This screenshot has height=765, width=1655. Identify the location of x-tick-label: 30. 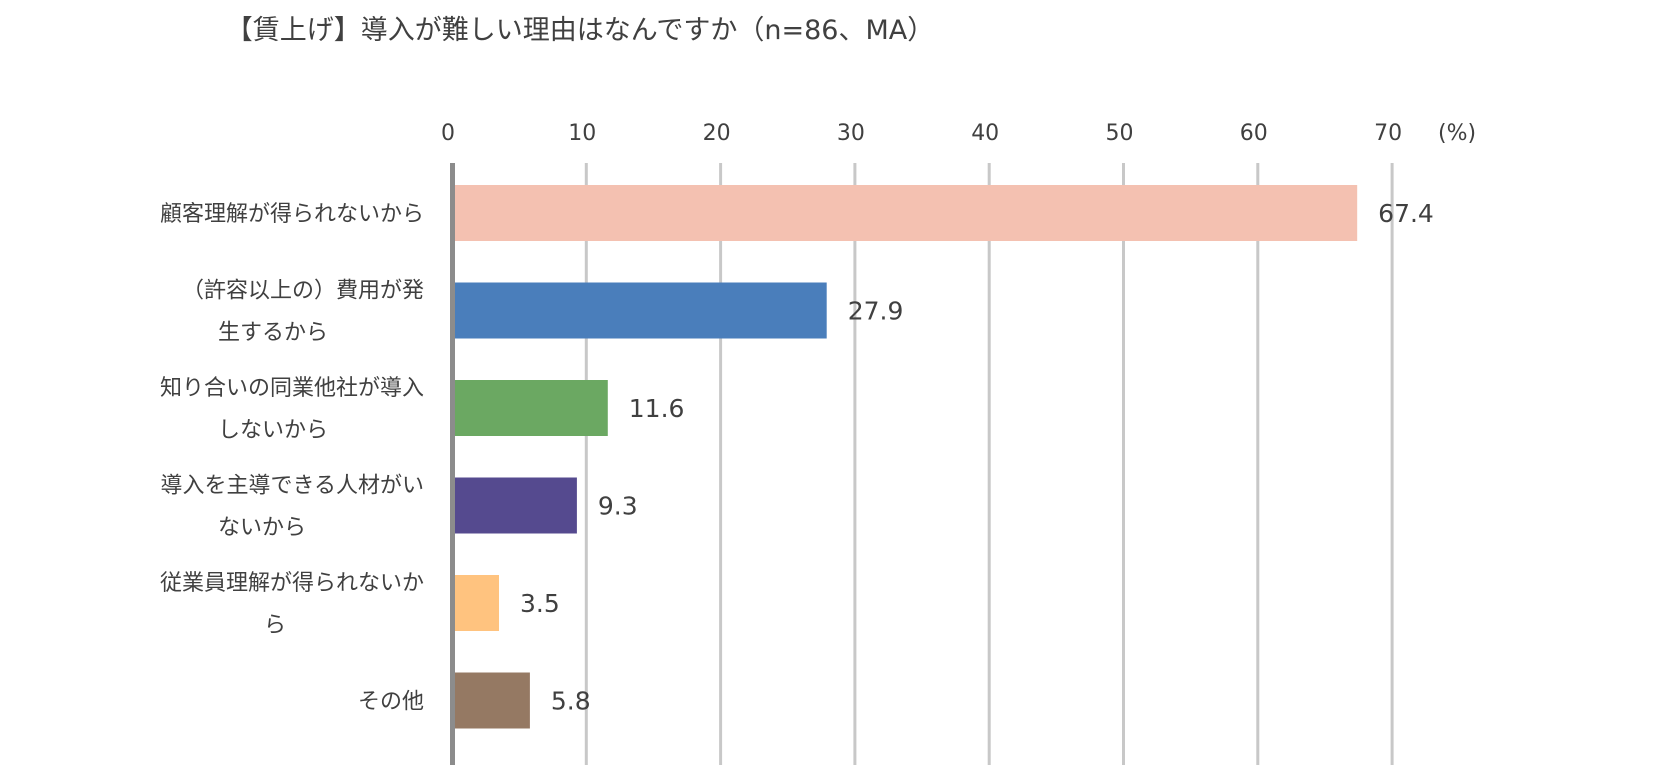
(851, 133).